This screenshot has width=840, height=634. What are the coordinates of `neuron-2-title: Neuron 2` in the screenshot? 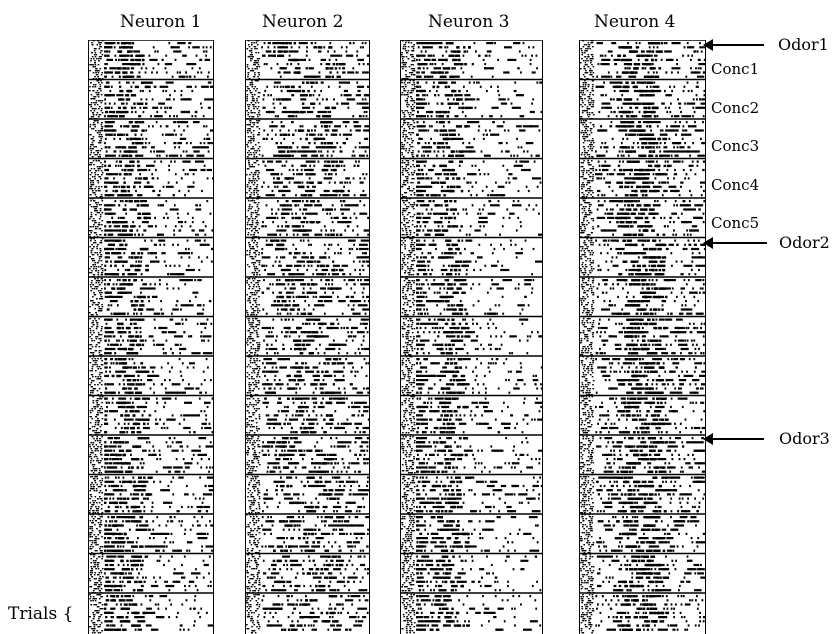 It's located at (303, 22).